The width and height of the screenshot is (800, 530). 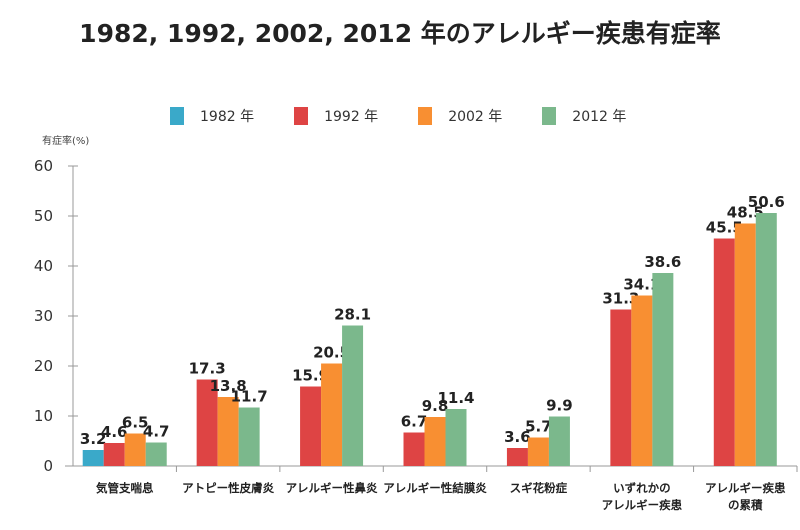 What do you see at coordinates (642, 488) in the screenshot?
I see `x-tick-label: いずれかの` at bounding box center [642, 488].